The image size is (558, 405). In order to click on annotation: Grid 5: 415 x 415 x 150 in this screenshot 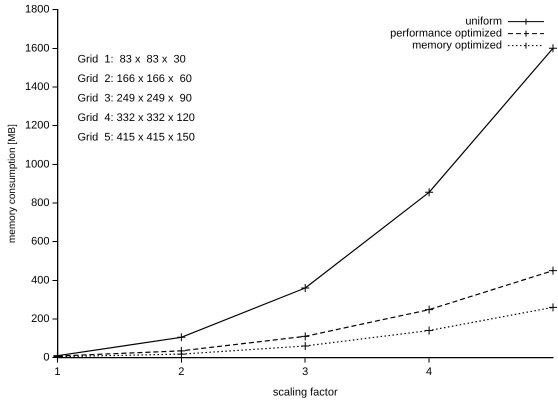, I will do `click(136, 138)`.